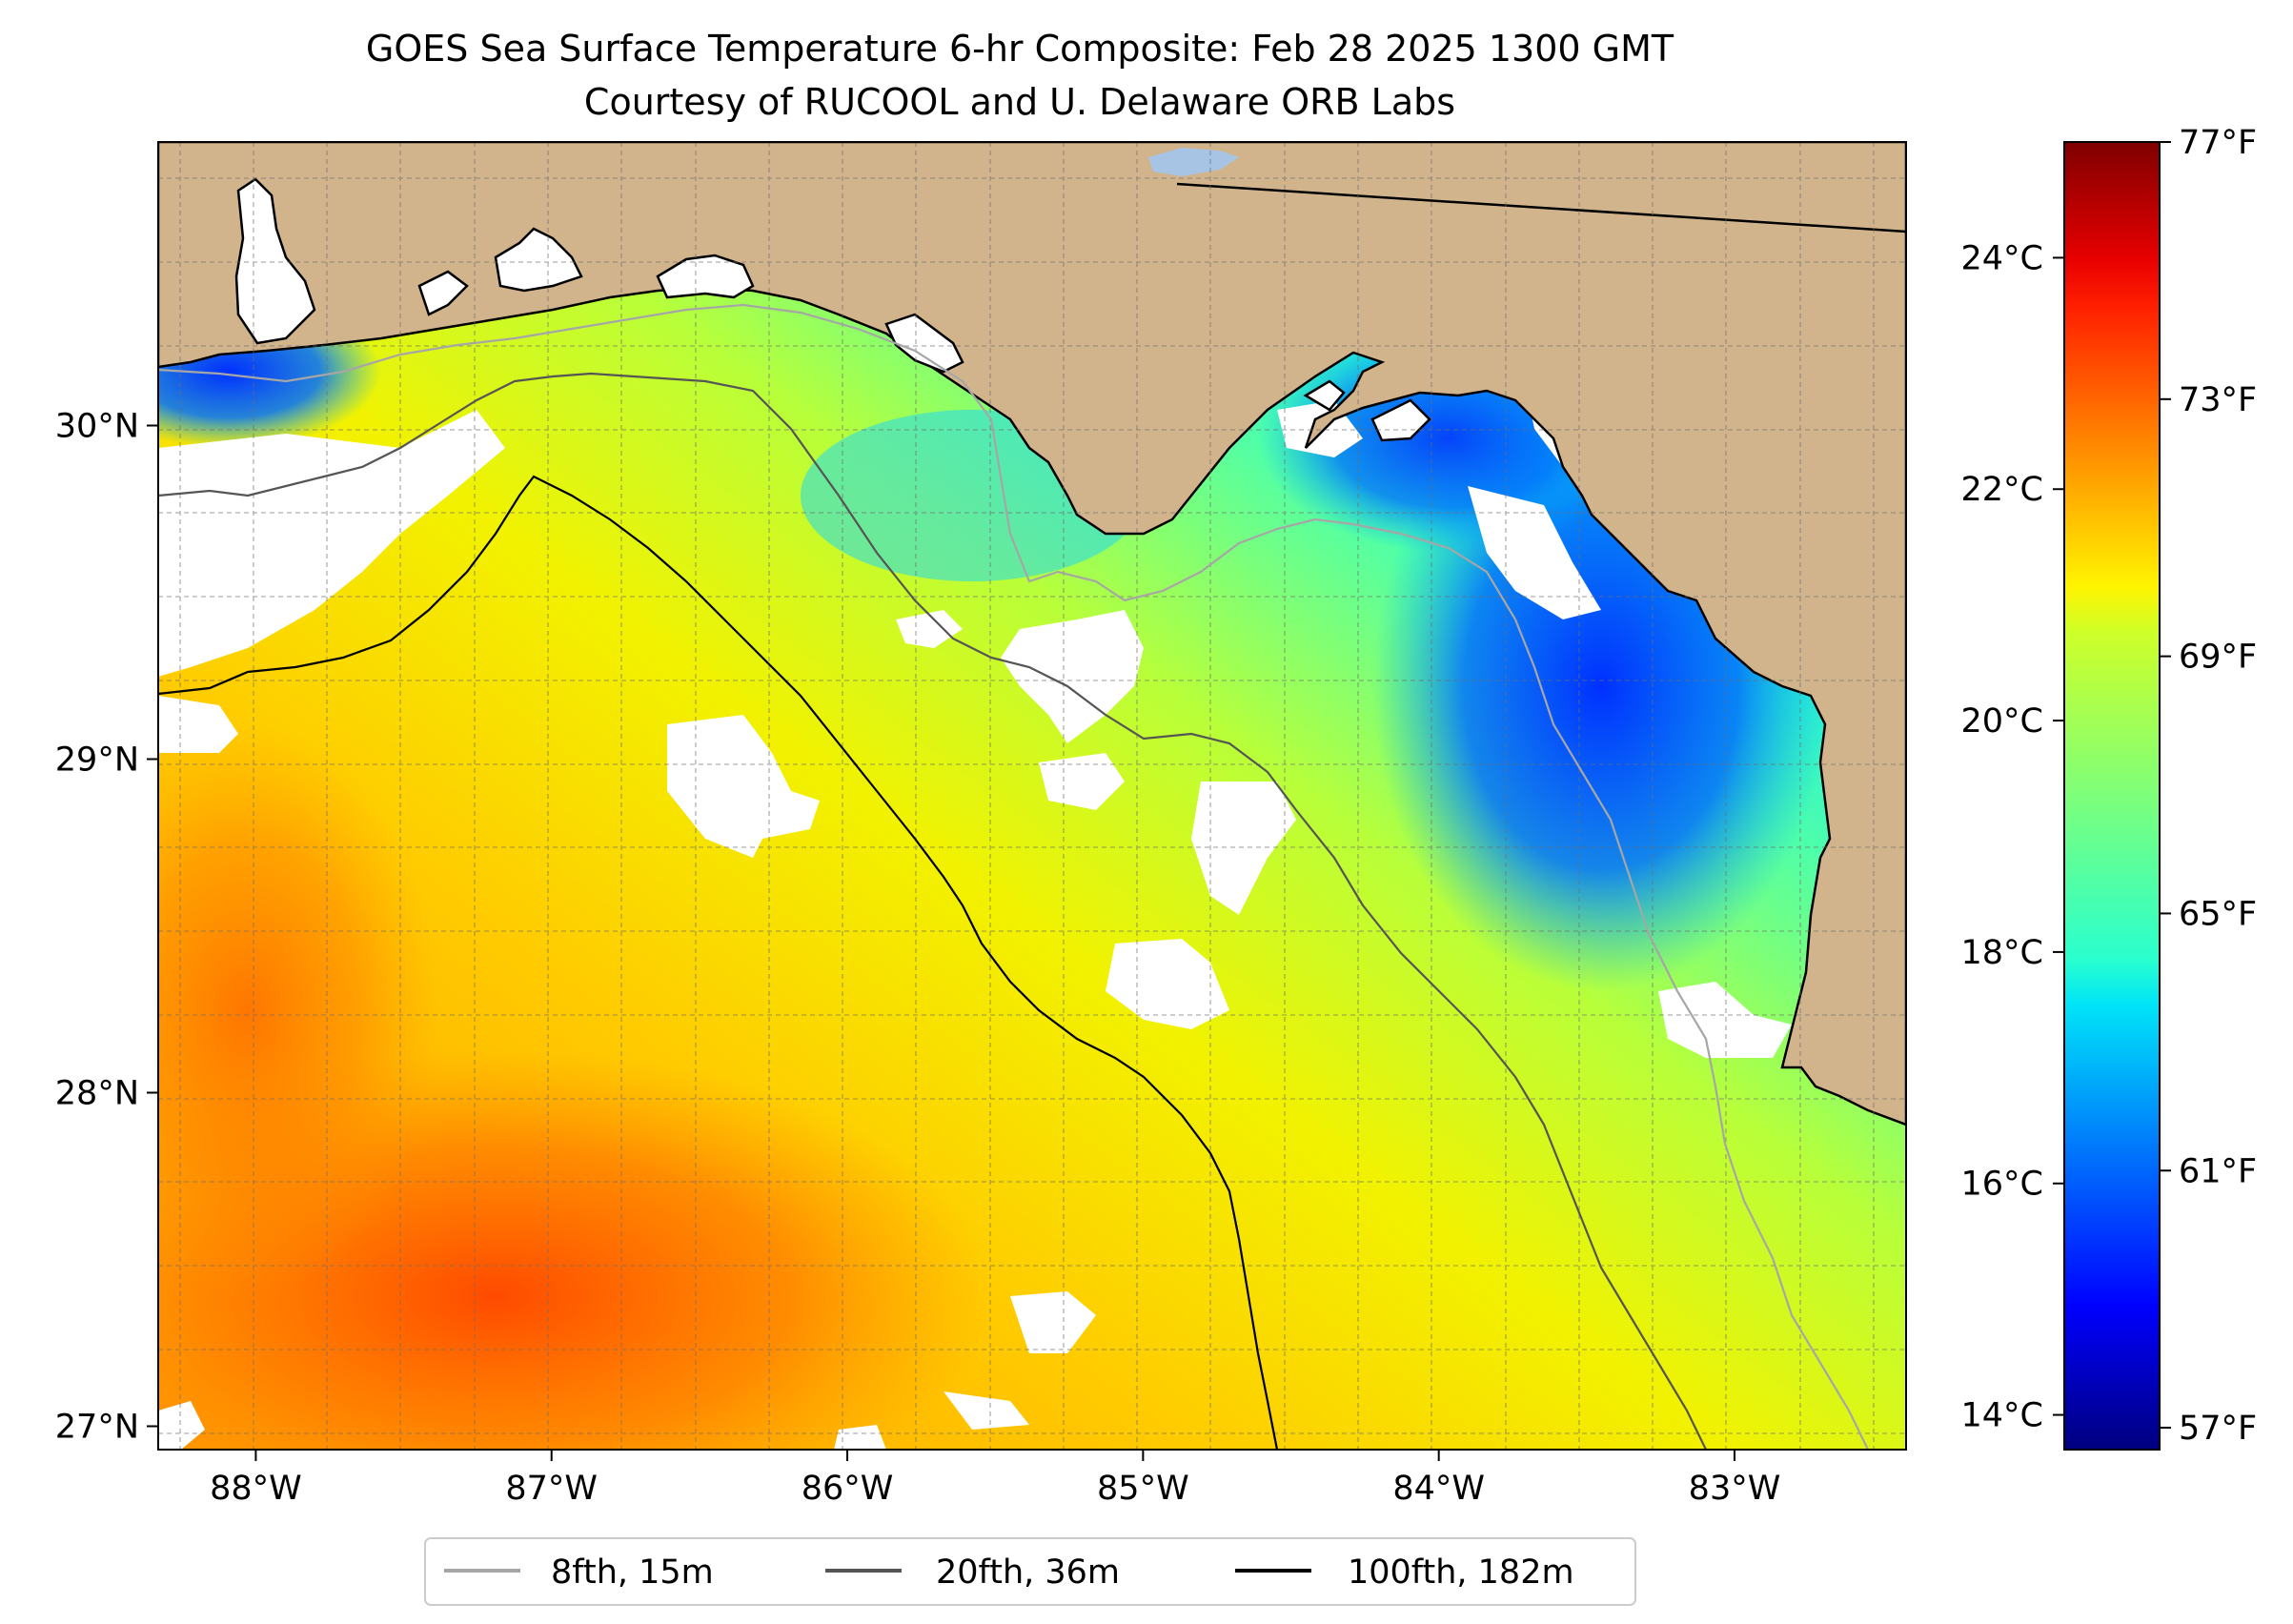 This screenshot has width=2293, height=1624. Describe the element at coordinates (97, 1094) in the screenshot. I see `lat-tick-label: 28°N` at that location.